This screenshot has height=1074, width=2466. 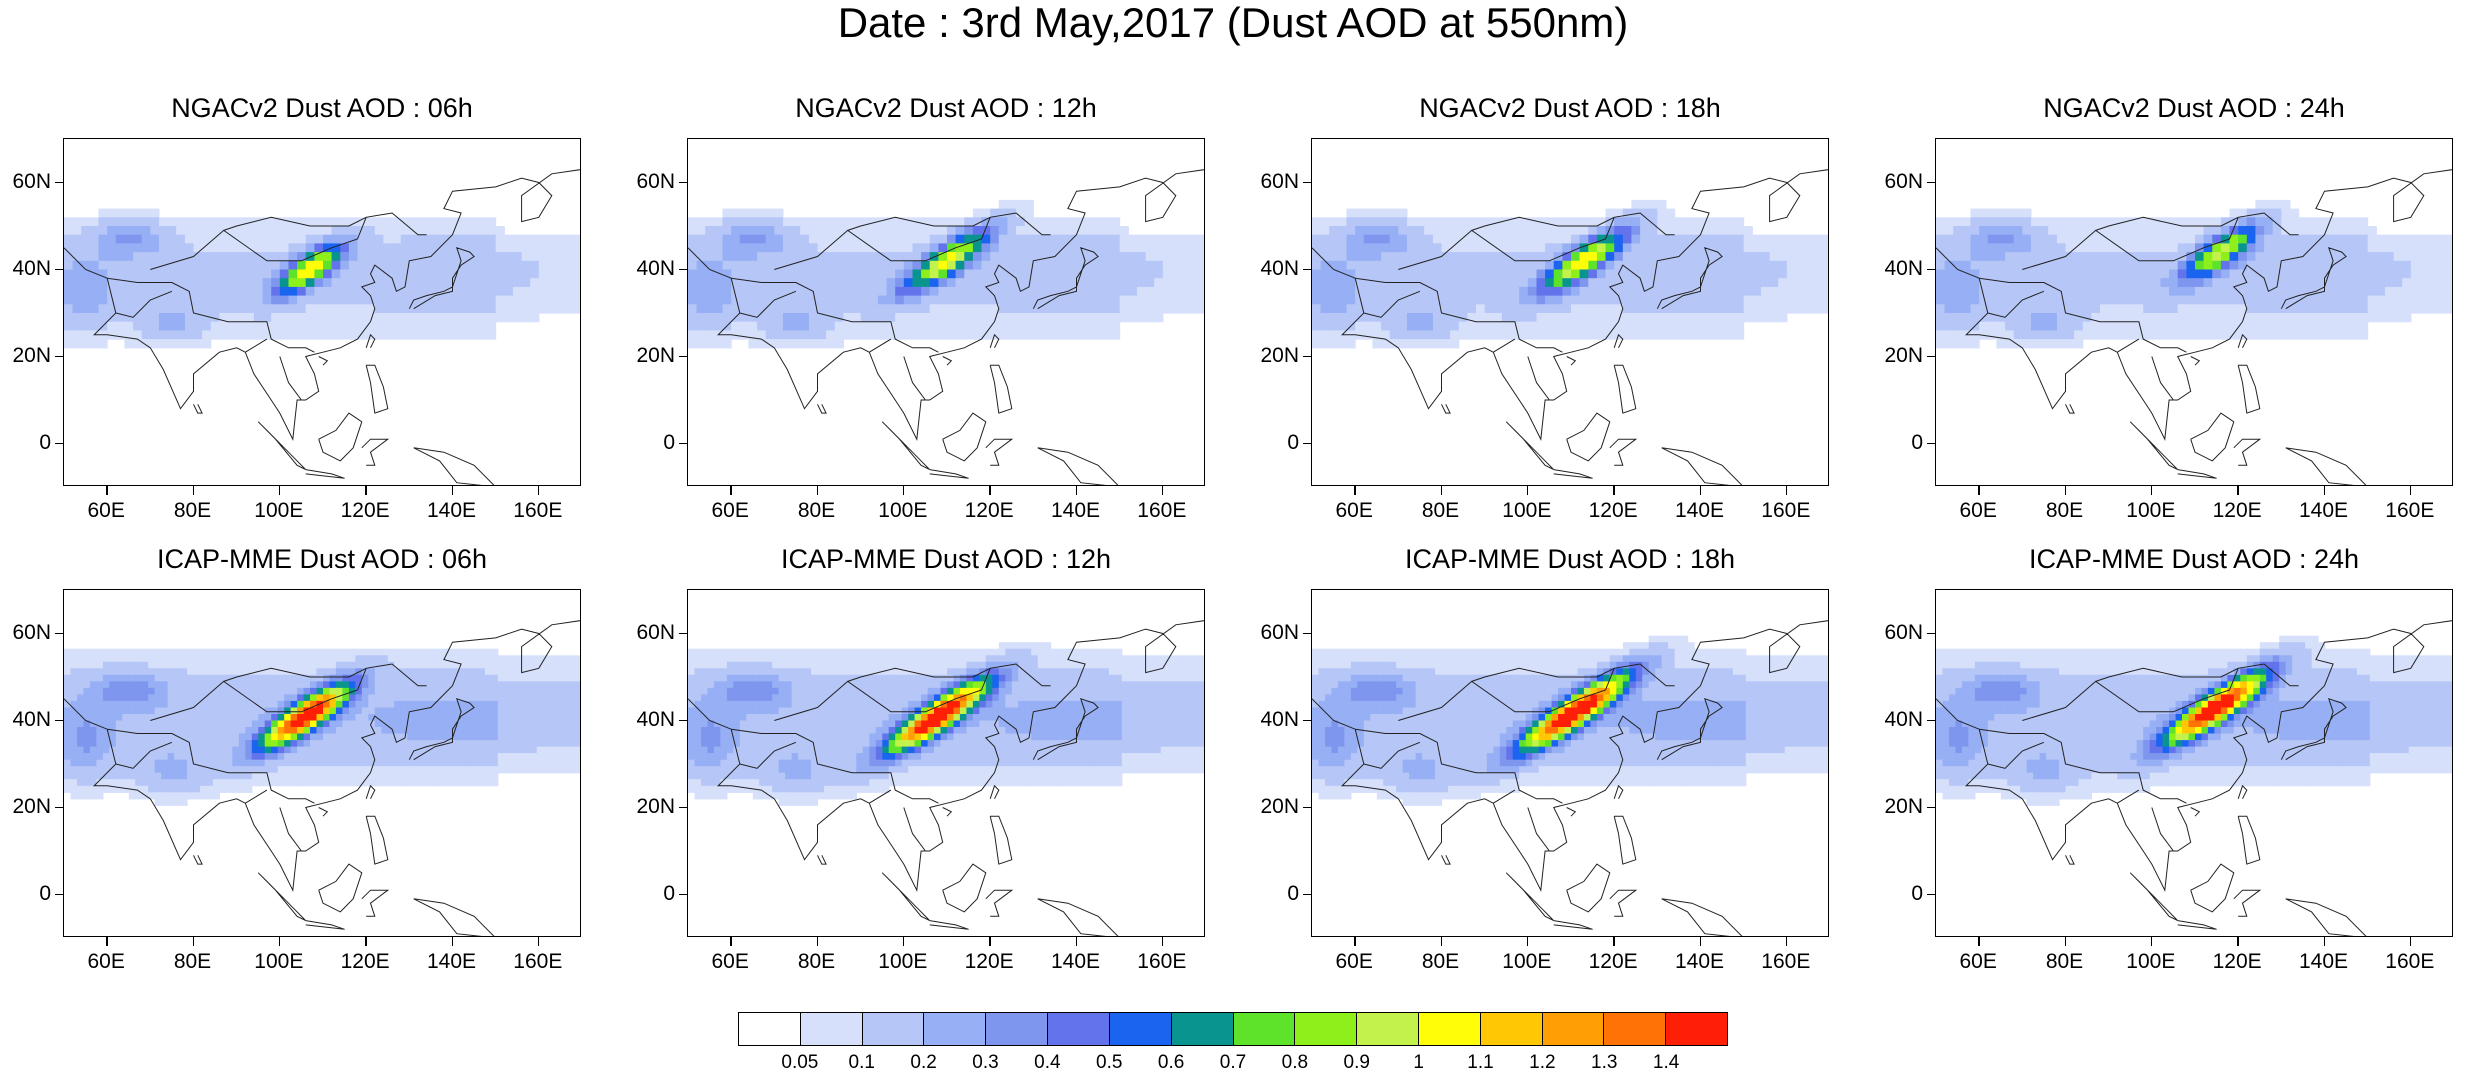 I want to click on panel-title: NGACv2 Dust AOD : 18h, so click(x=1570, y=108).